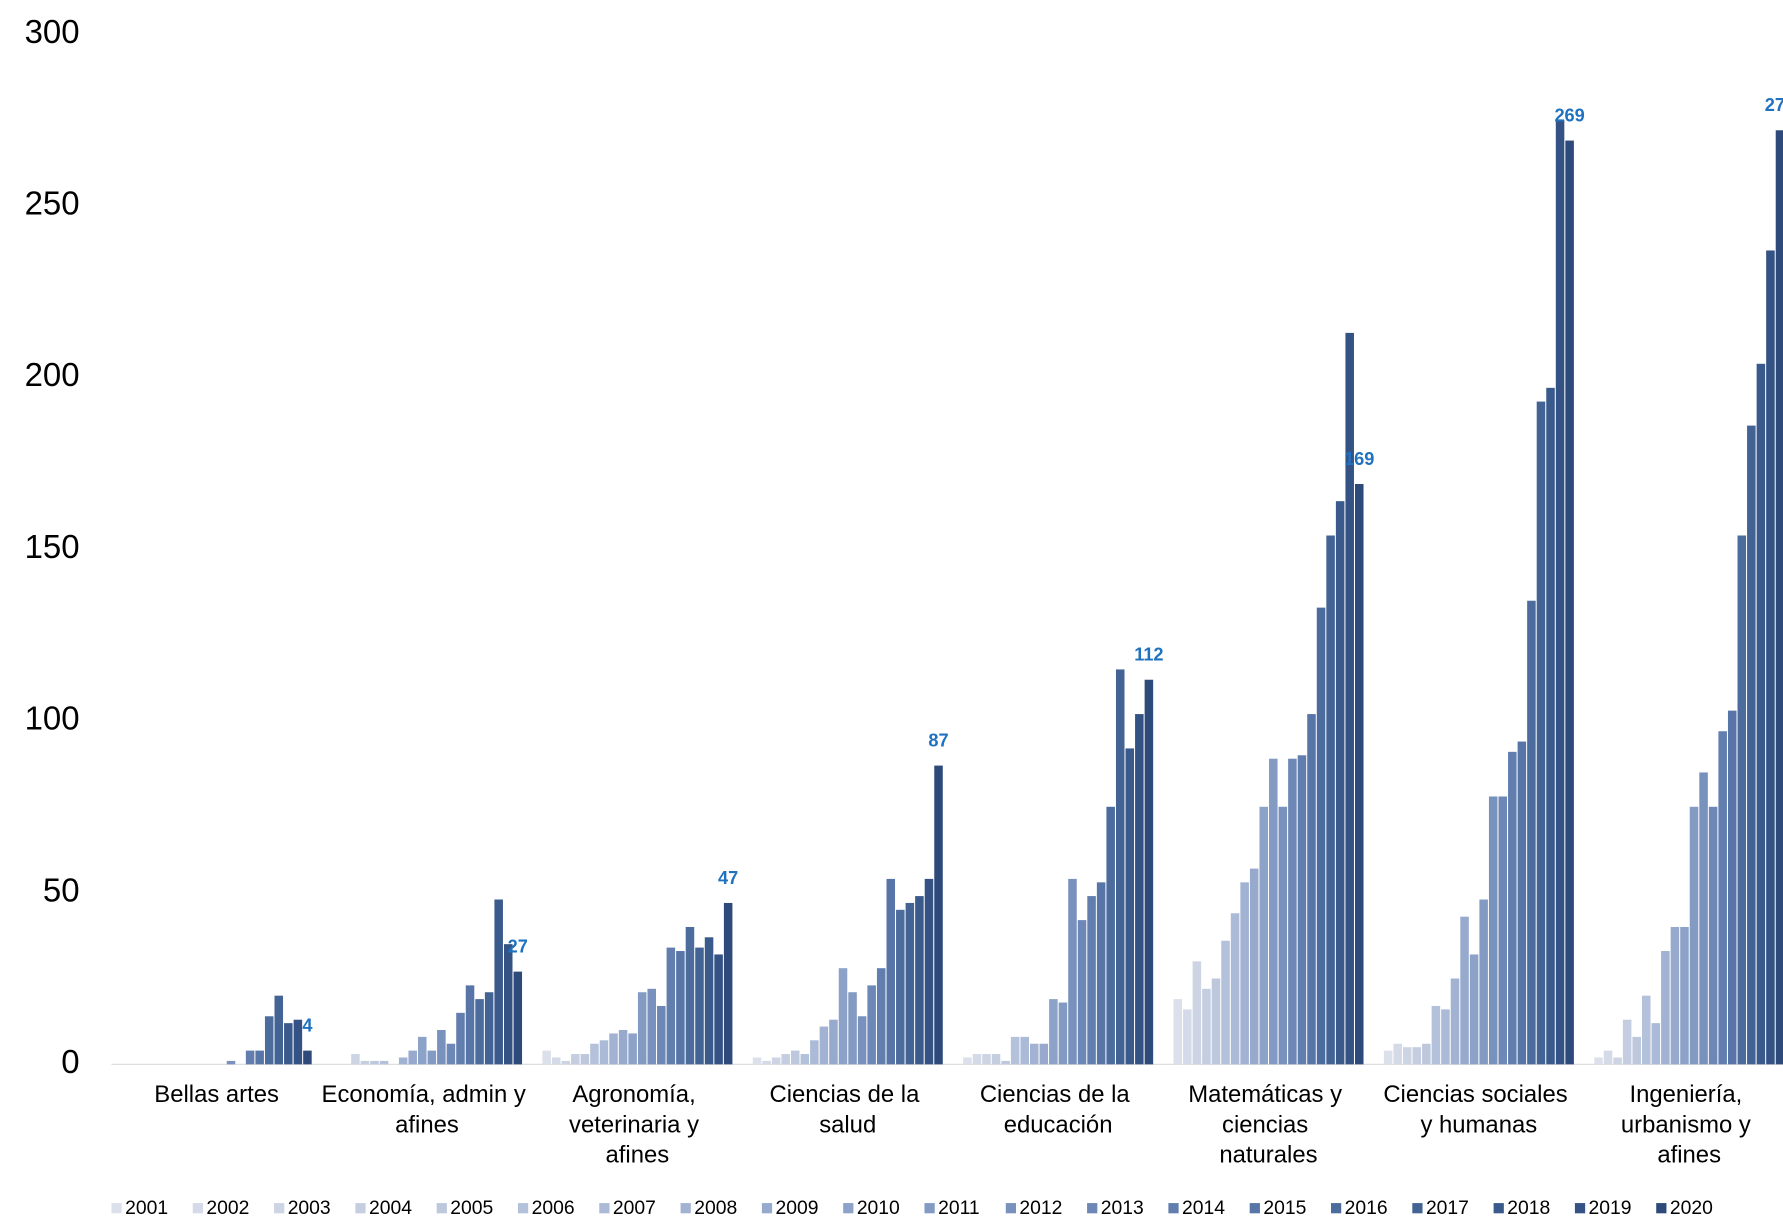 This screenshot has width=1783, height=1219. Describe the element at coordinates (1569, 116) in the screenshot. I see `data-label: 269` at that location.